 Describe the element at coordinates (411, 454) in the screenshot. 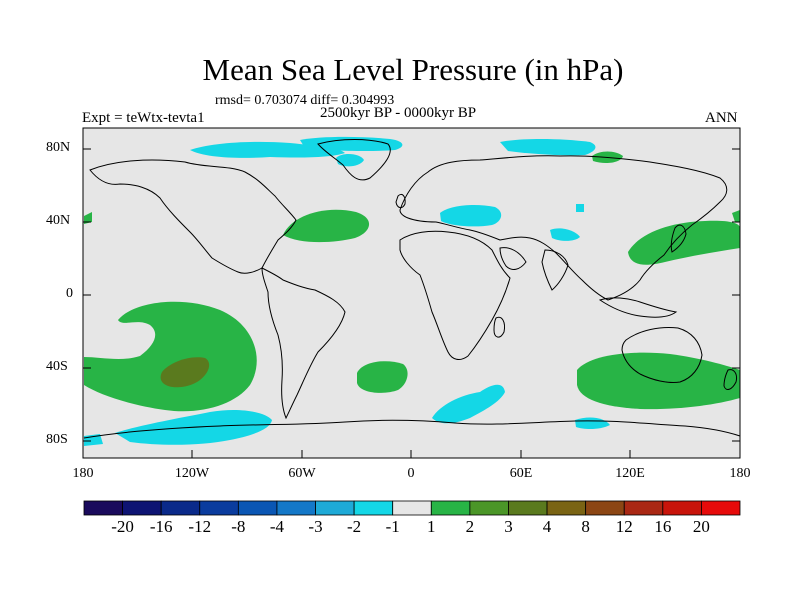

I see `x-axis-ticks` at that location.